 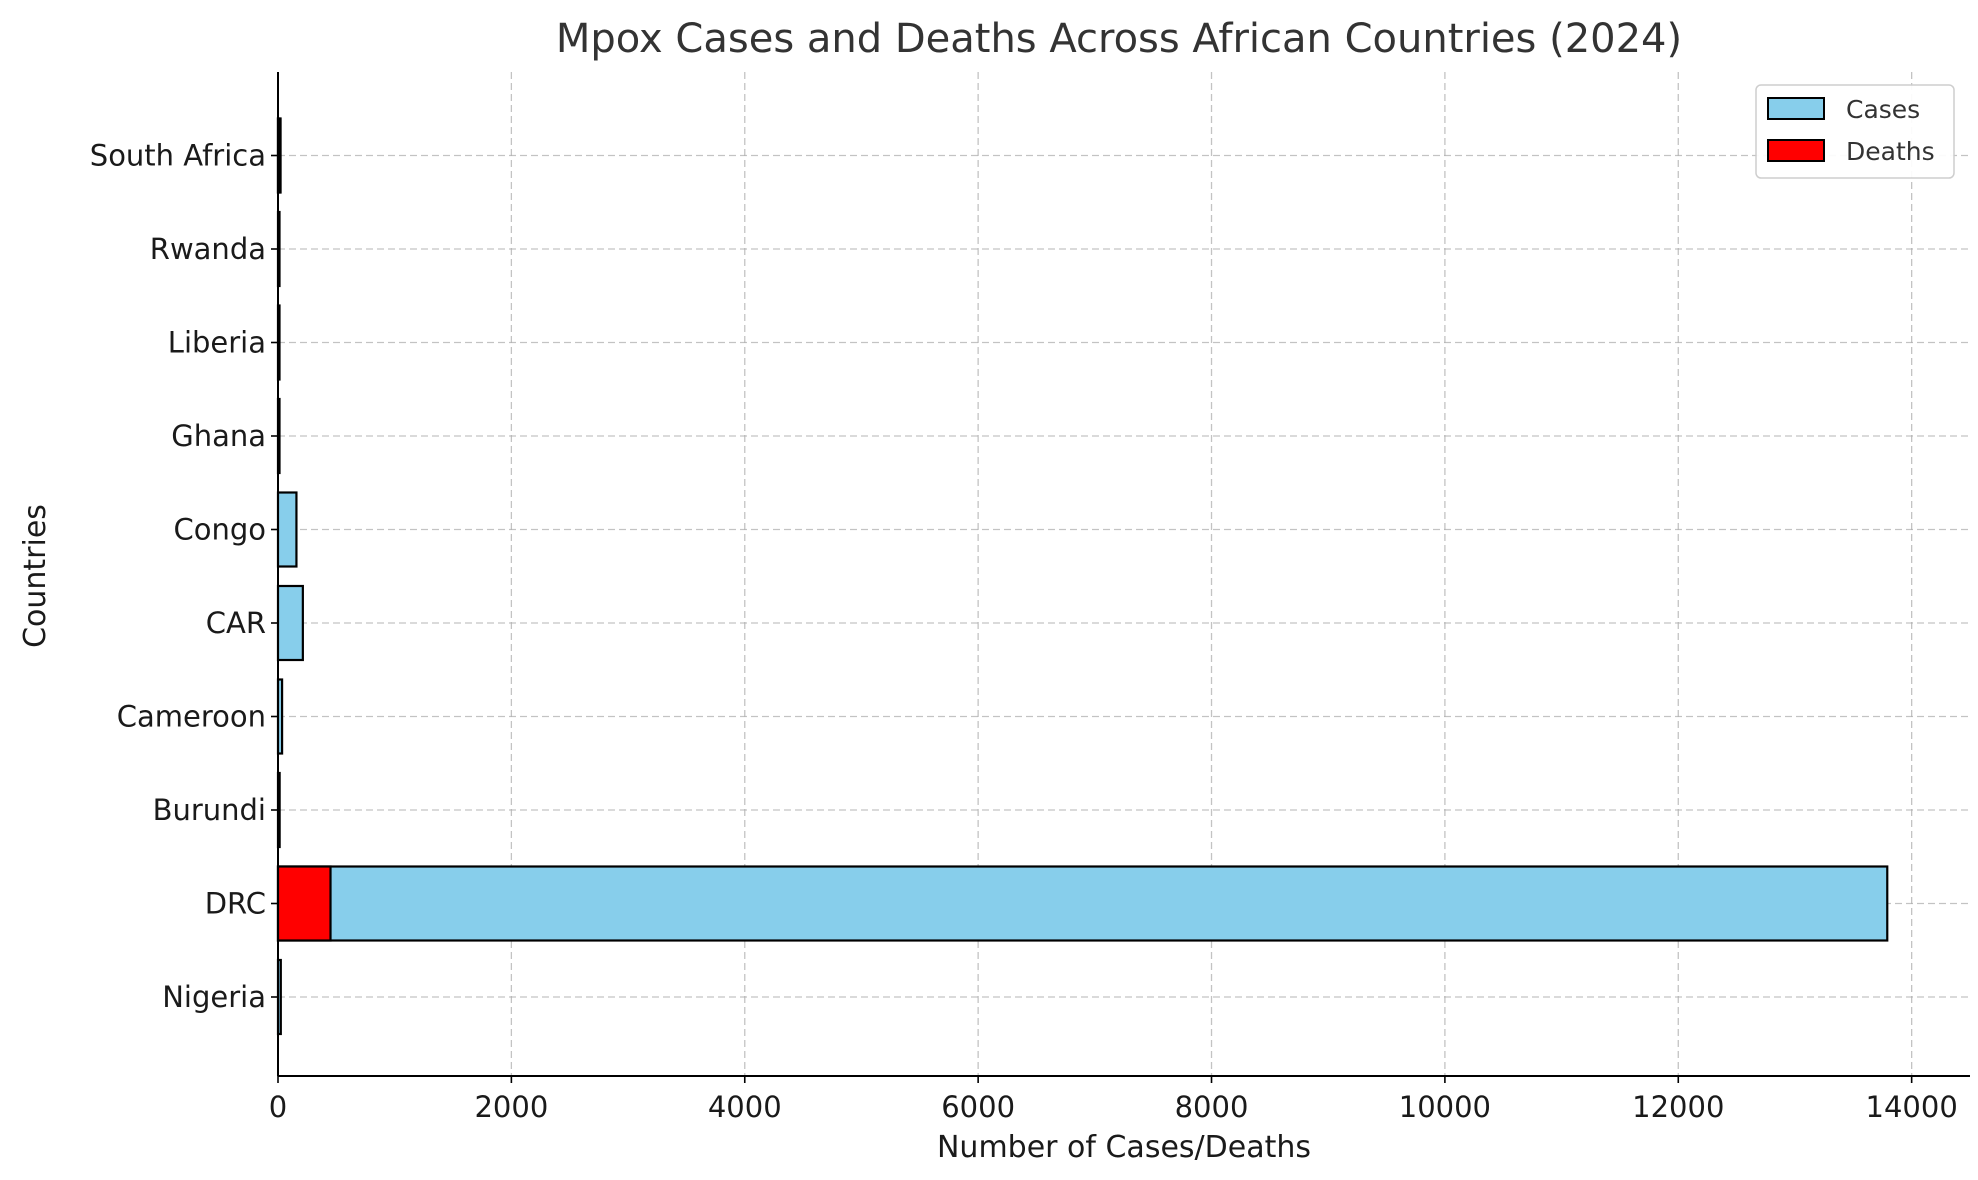 What do you see at coordinates (191, 717) in the screenshot?
I see `y-tick-label: Cameroon` at bounding box center [191, 717].